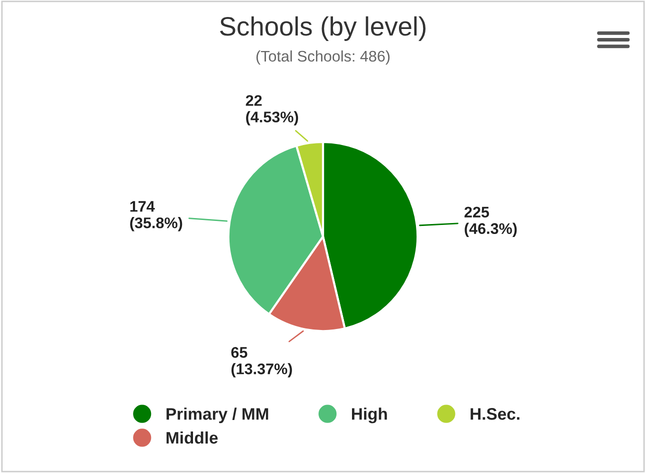 Image resolution: width=646 pixels, height=473 pixels. What do you see at coordinates (272, 110) in the screenshot?
I see `data-label: 22 (4.53%)` at bounding box center [272, 110].